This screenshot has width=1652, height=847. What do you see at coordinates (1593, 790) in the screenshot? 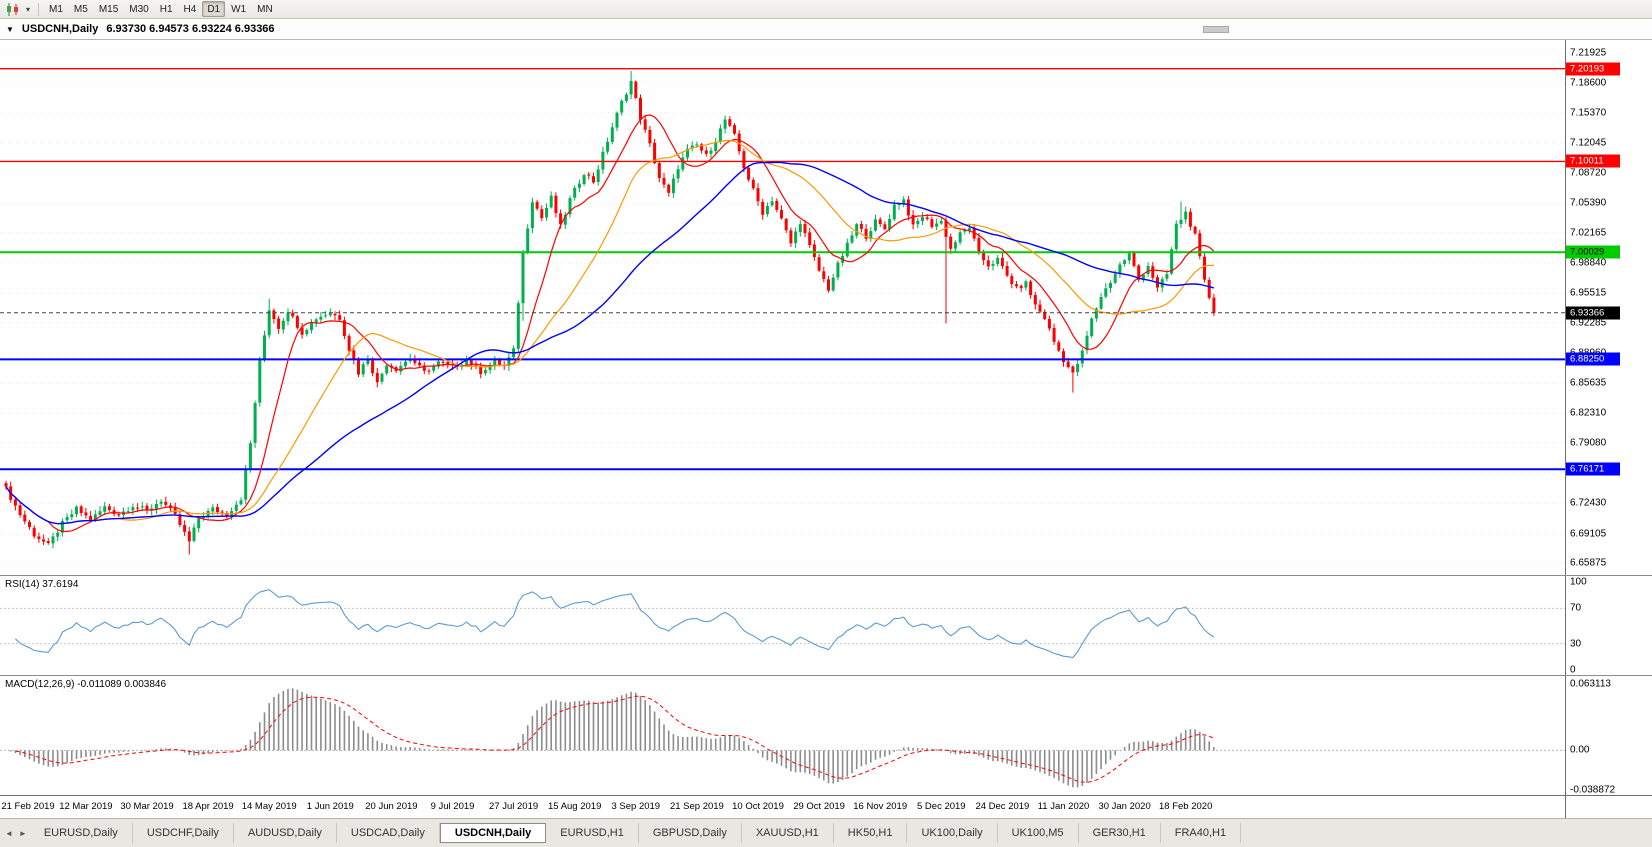
I see `macd-tick: -0.038872` at bounding box center [1593, 790].